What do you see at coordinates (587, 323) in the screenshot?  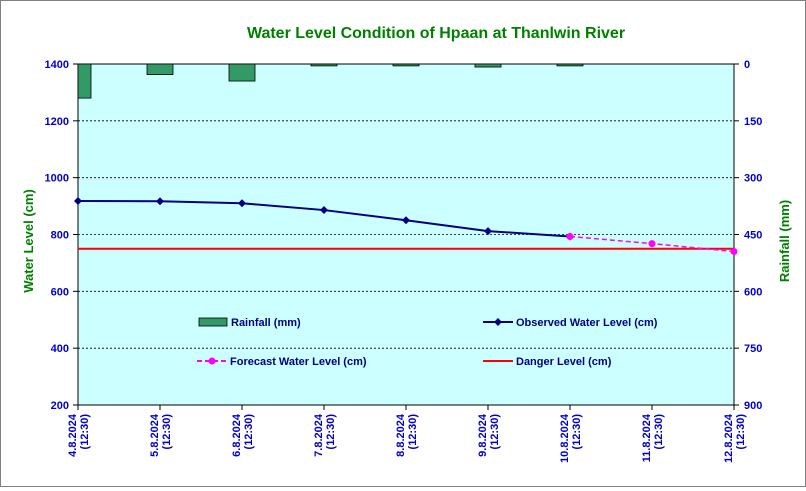 I see `legend-label-observed: Observed Water Level (cm)` at bounding box center [587, 323].